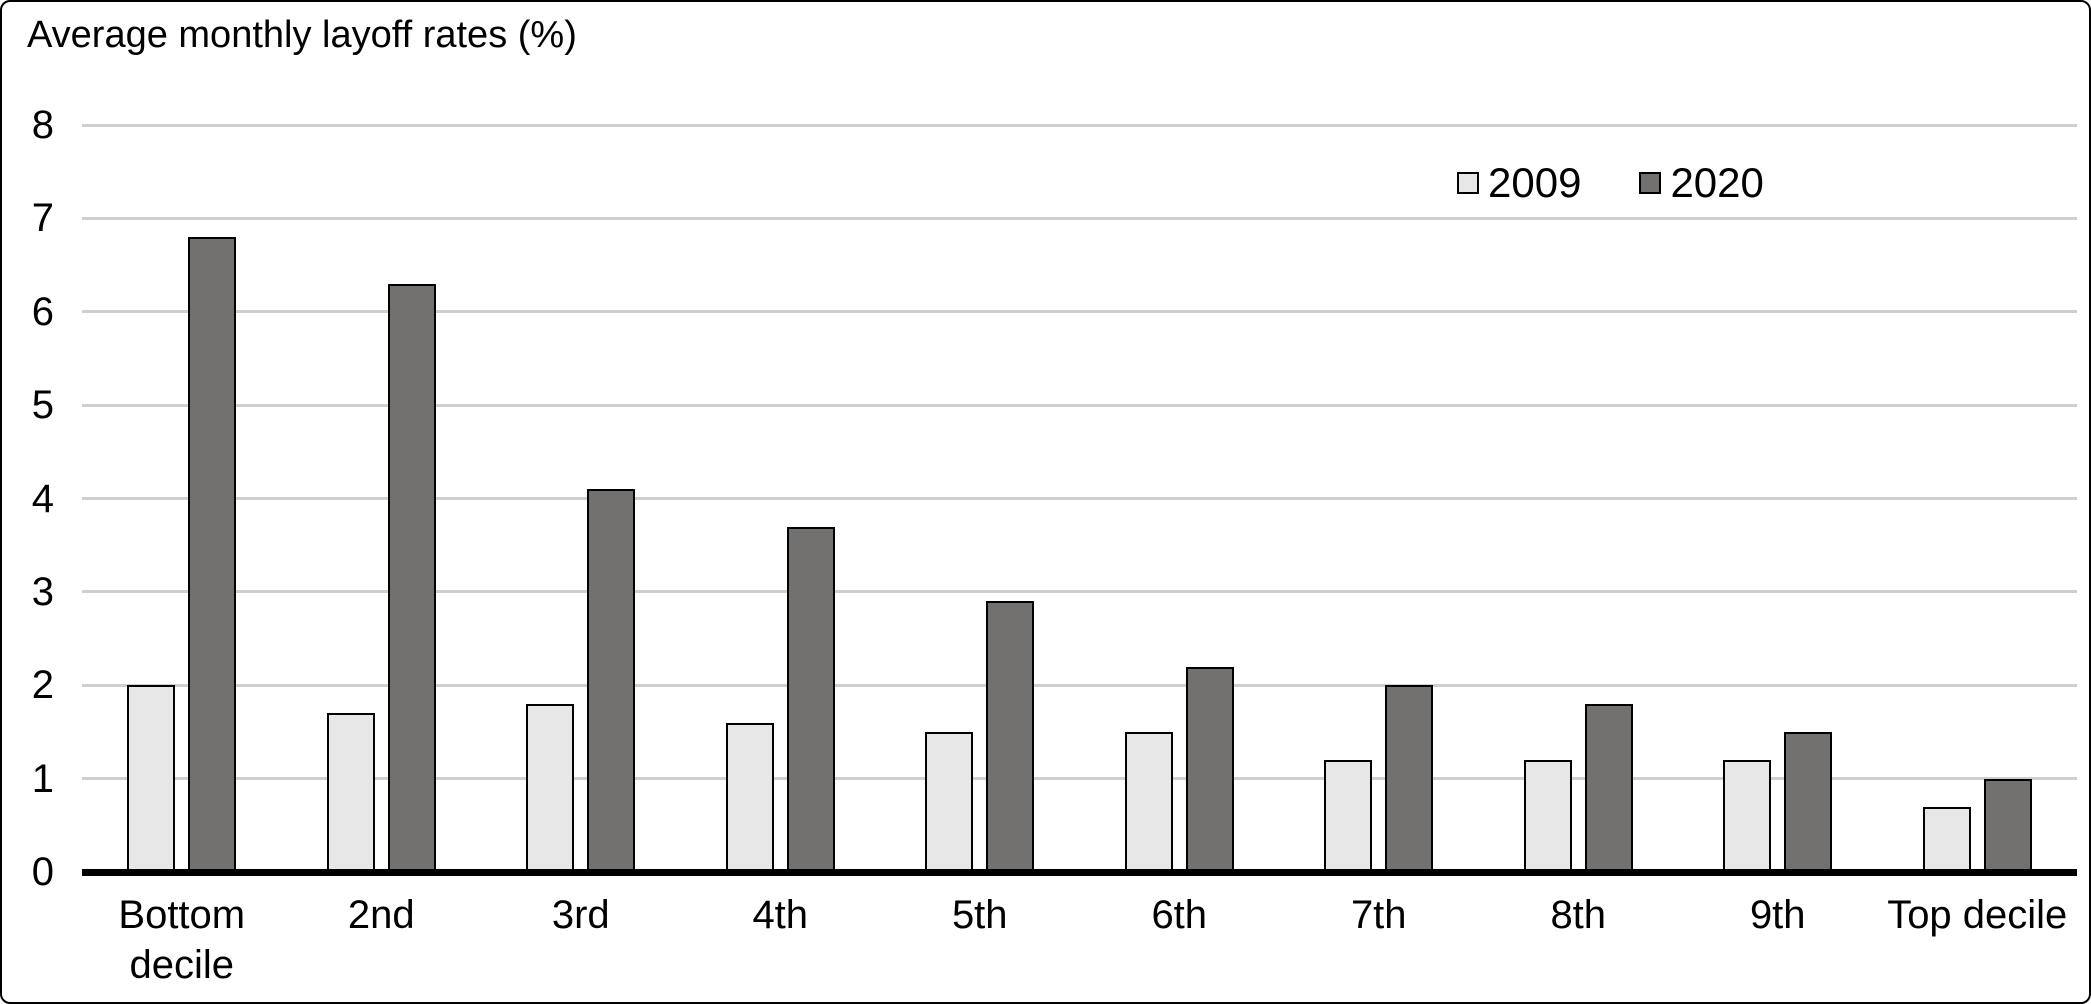 This screenshot has width=2091, height=1004. I want to click on x-label-5th: 5th, so click(979, 915).